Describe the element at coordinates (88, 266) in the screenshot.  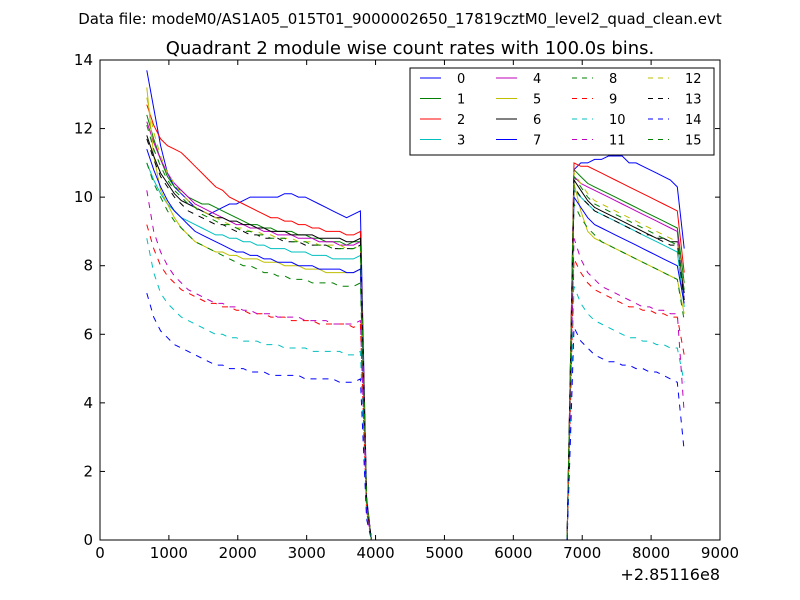
I see `y-tick-label: 8` at that location.